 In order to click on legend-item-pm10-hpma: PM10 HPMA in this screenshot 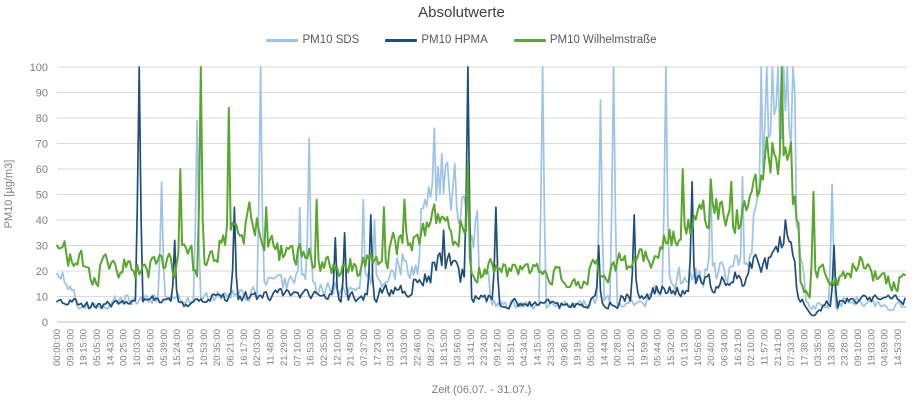, I will do `click(436, 40)`.